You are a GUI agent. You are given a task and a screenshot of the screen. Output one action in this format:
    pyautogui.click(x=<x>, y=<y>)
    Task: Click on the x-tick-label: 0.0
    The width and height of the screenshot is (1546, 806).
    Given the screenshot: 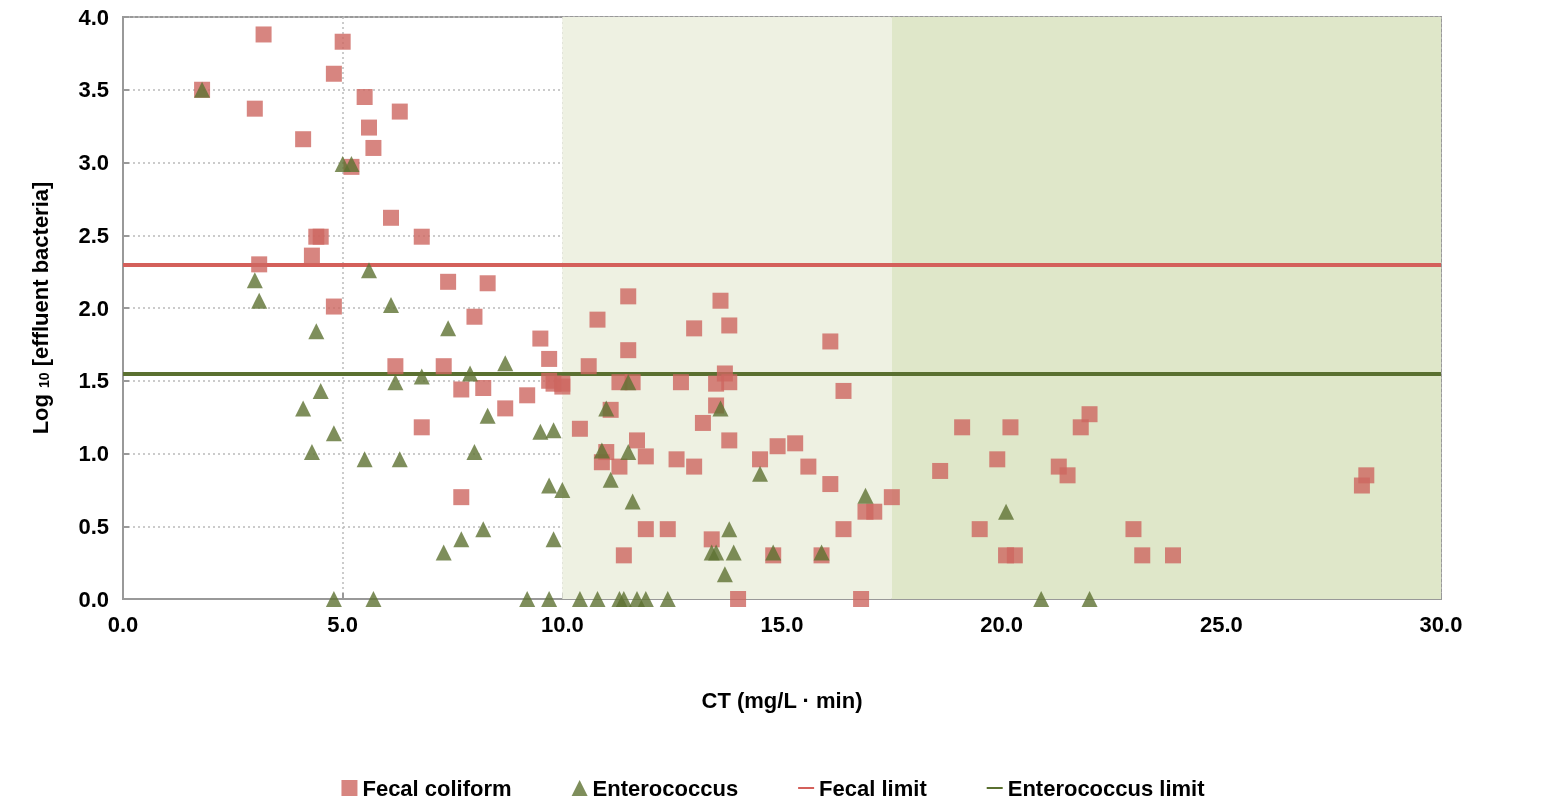 What is the action you would take?
    pyautogui.click(x=123, y=624)
    